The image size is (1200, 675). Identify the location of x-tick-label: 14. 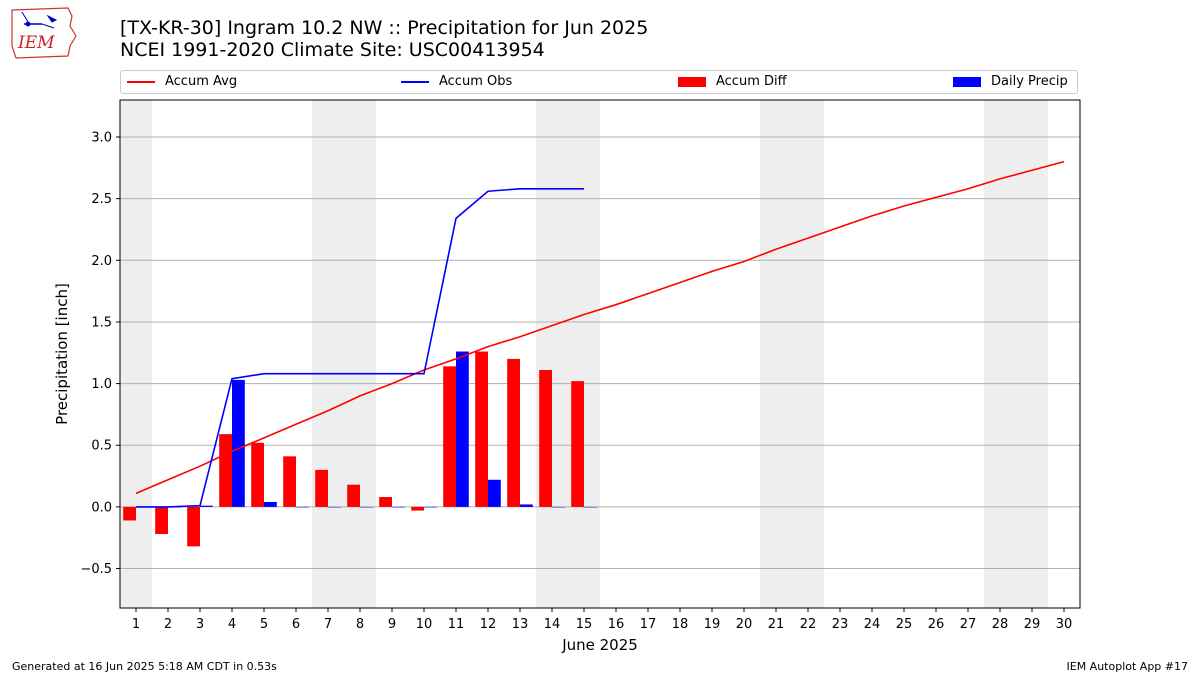
(552, 624).